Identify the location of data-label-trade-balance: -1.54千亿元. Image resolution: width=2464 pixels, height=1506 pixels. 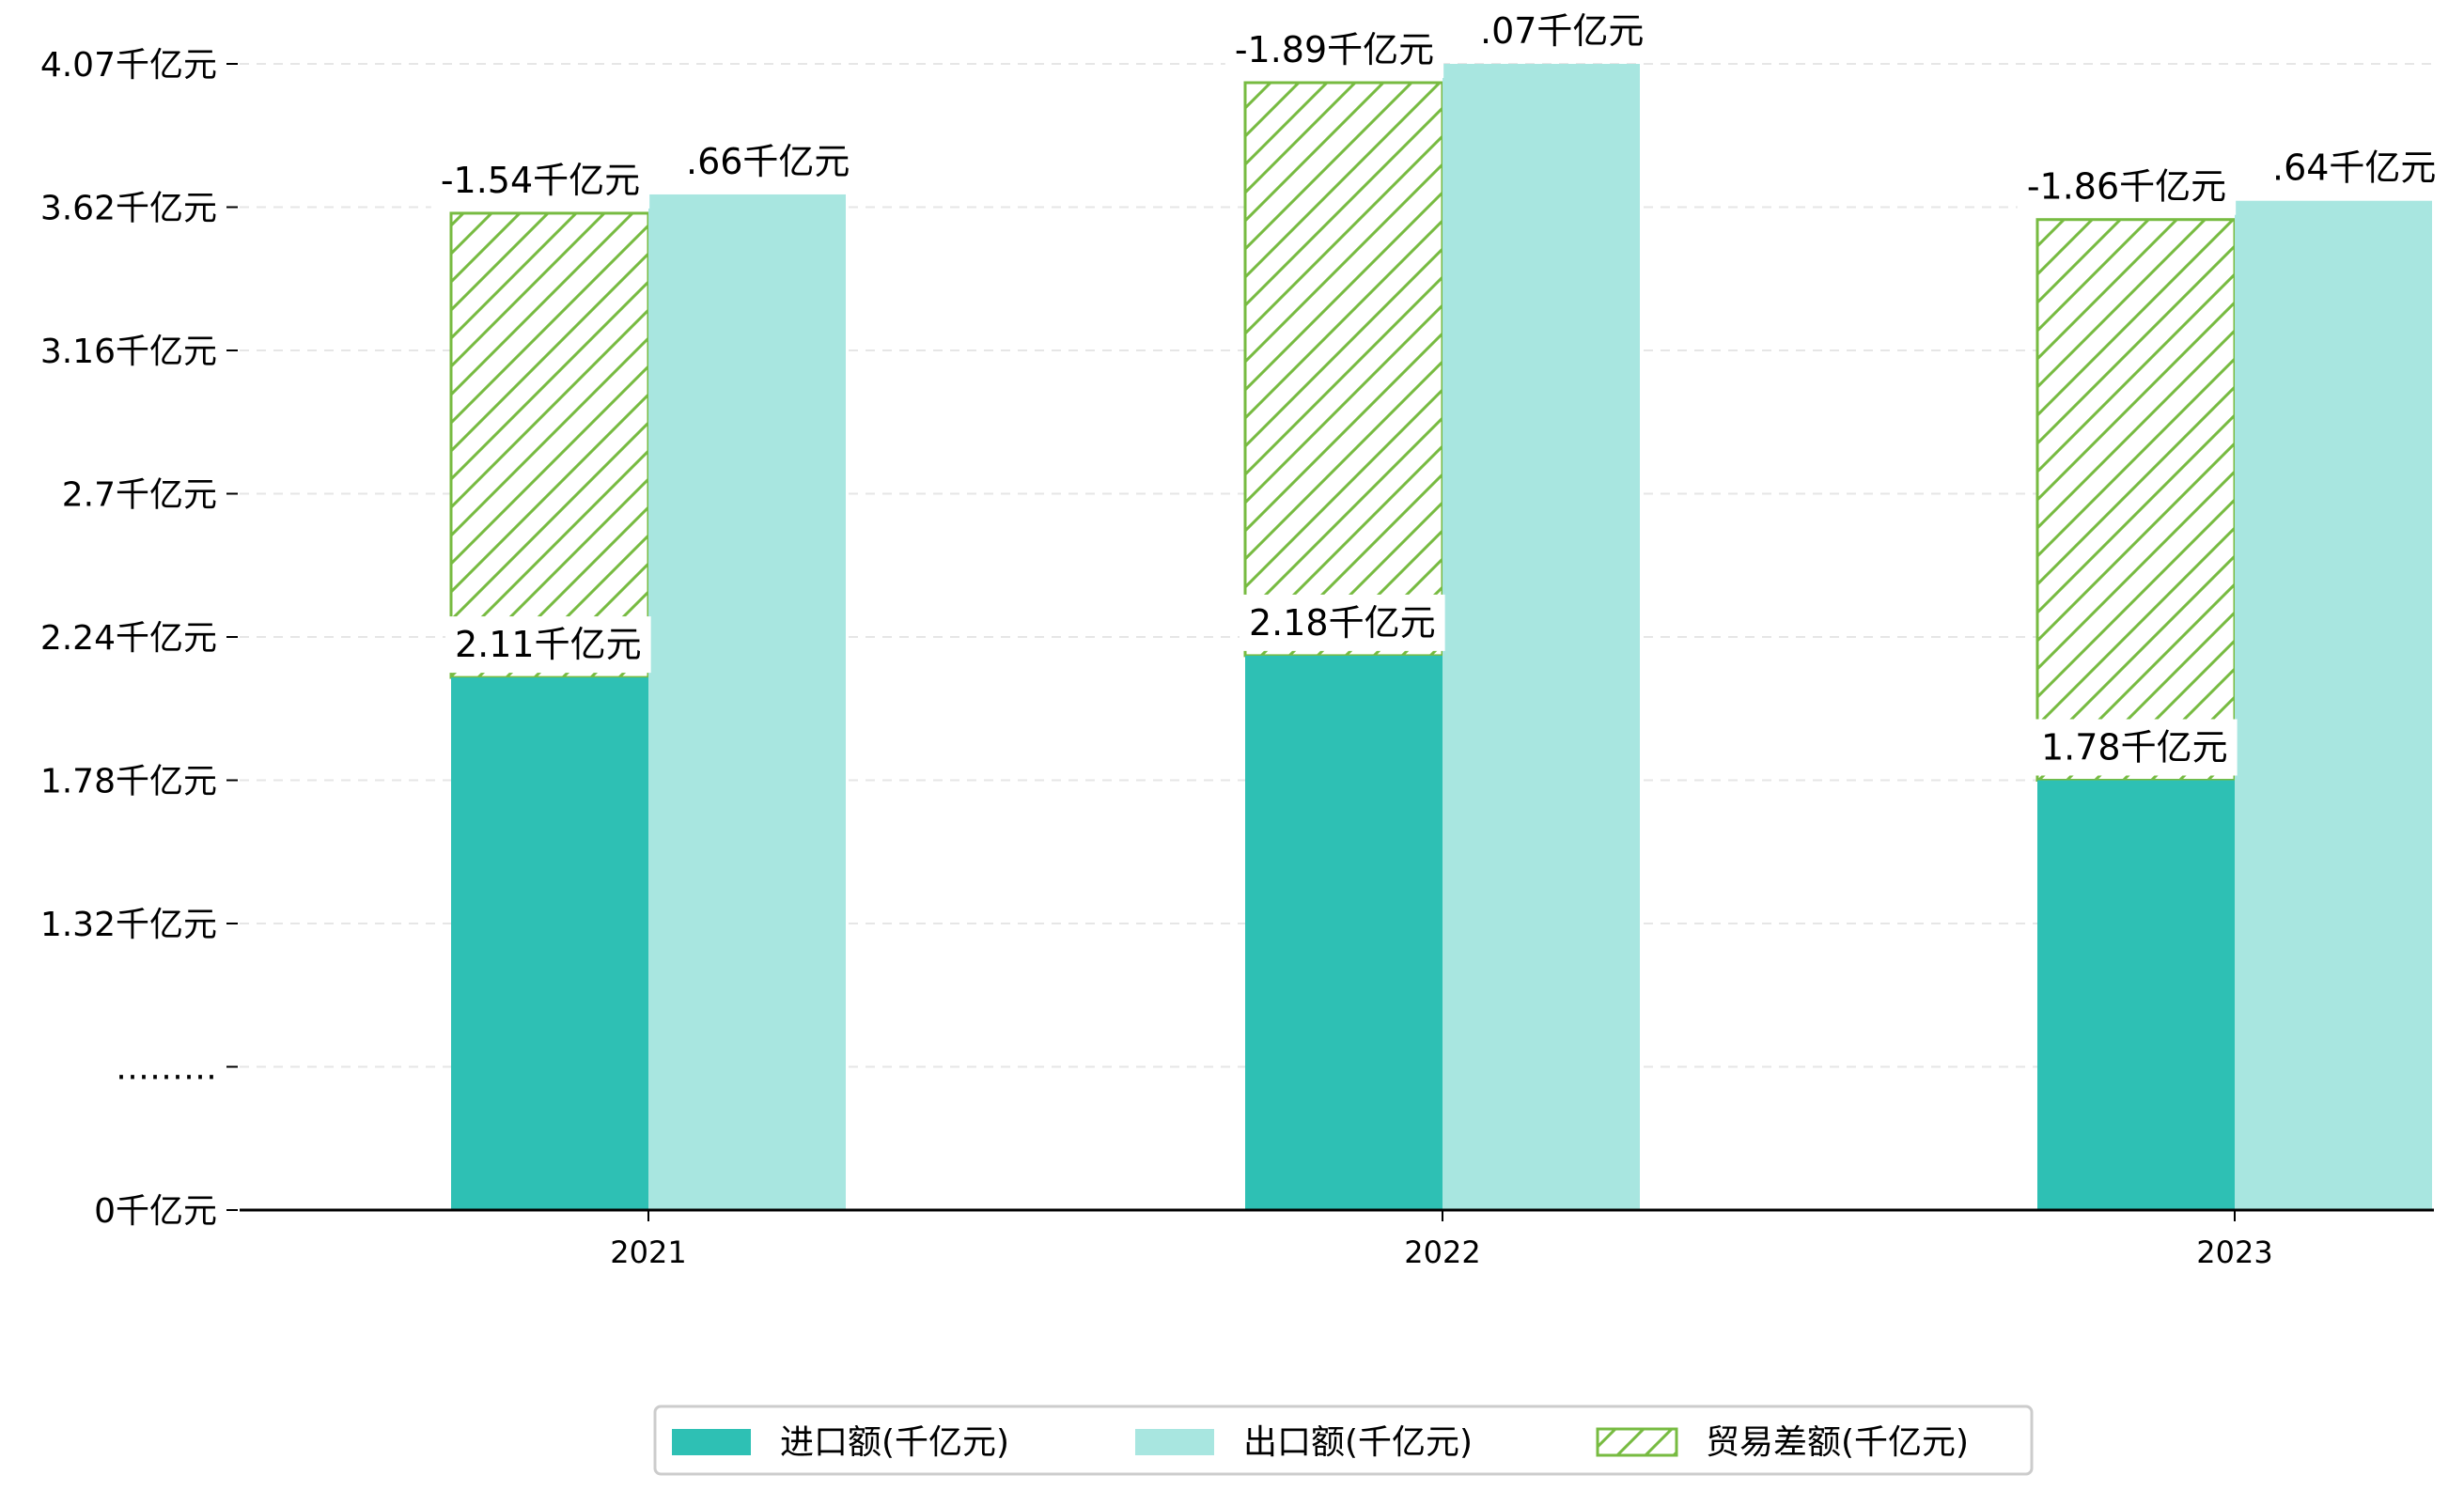
(540, 180).